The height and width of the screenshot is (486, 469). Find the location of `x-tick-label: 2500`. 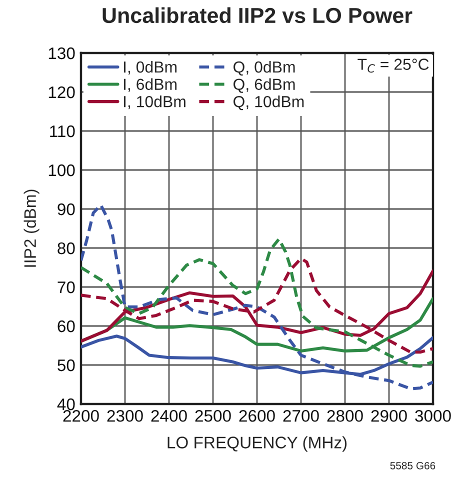

x-tick-label: 2500 is located at coordinates (213, 416).